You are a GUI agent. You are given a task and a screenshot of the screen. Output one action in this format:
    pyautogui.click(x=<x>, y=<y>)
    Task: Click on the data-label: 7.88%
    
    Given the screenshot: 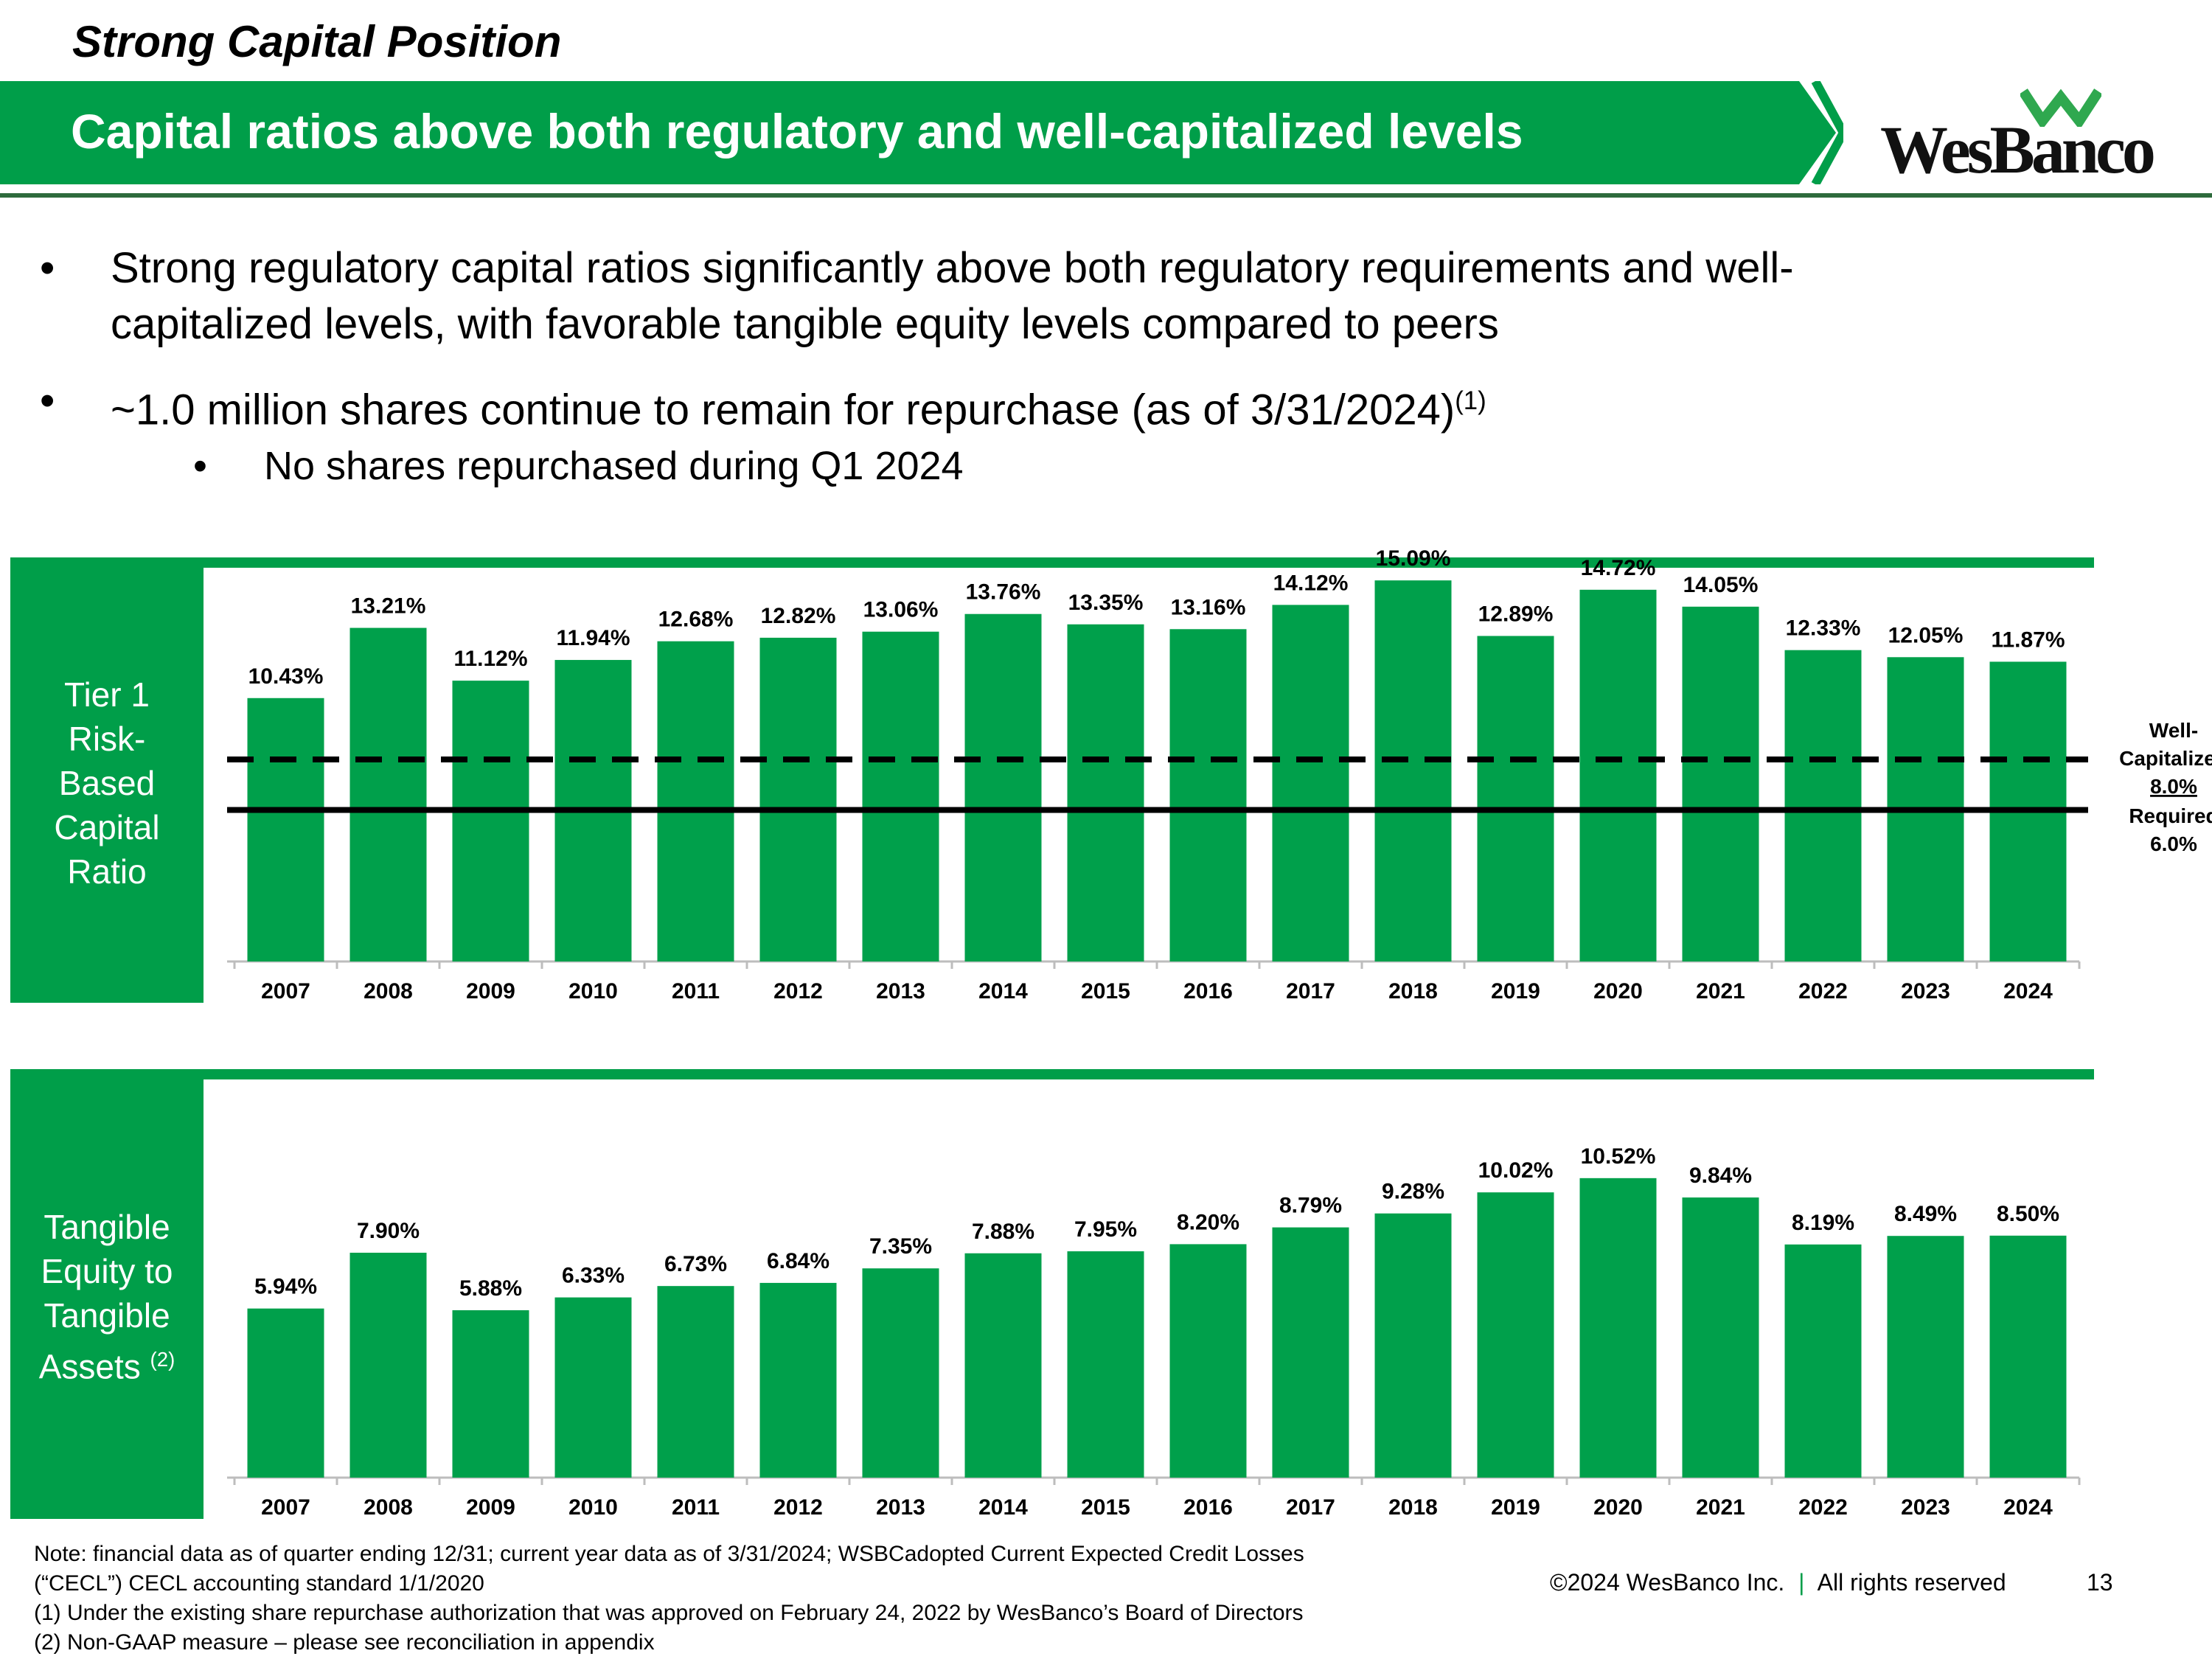 What is the action you would take?
    pyautogui.click(x=1003, y=1232)
    